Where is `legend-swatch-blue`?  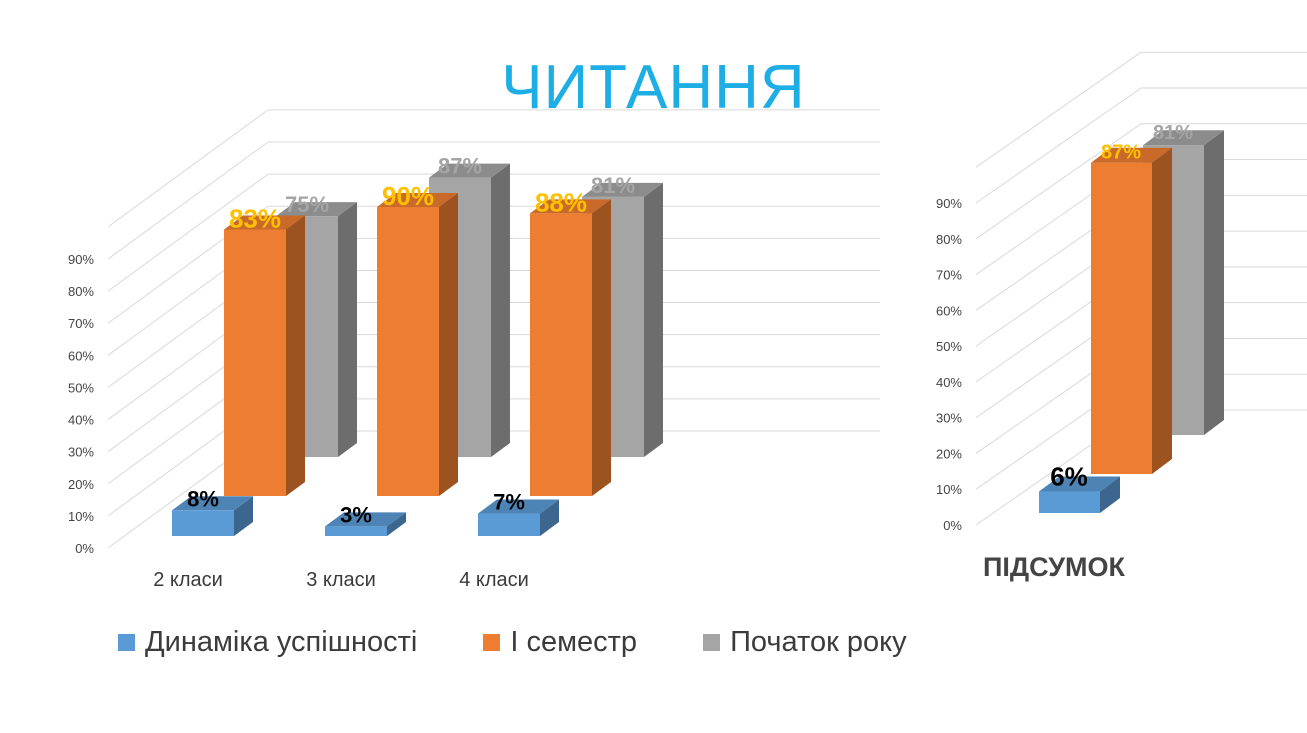 legend-swatch-blue is located at coordinates (126, 642).